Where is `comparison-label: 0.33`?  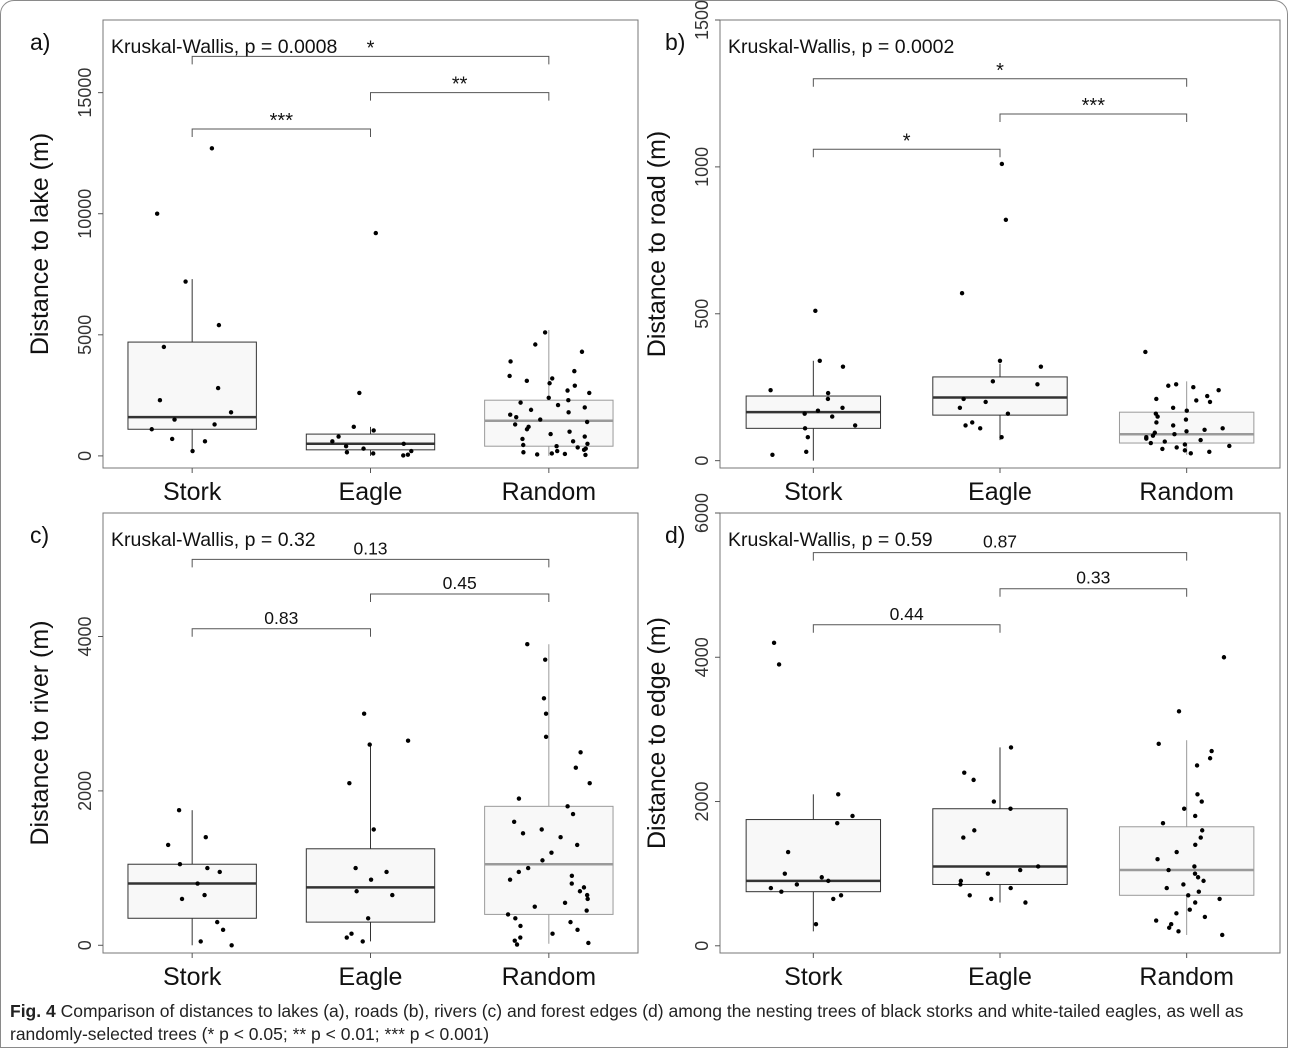
comparison-label: 0.33 is located at coordinates (1093, 578).